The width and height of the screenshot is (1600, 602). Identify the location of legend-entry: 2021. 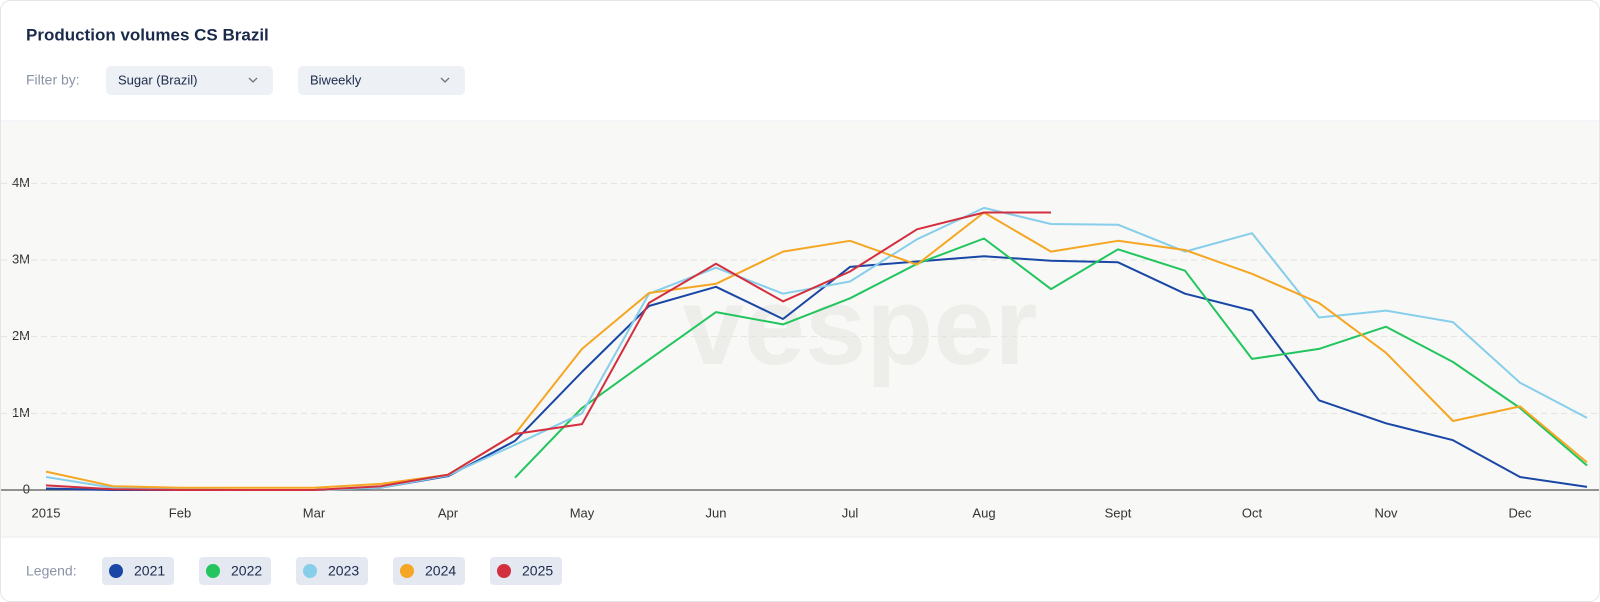
(149, 571).